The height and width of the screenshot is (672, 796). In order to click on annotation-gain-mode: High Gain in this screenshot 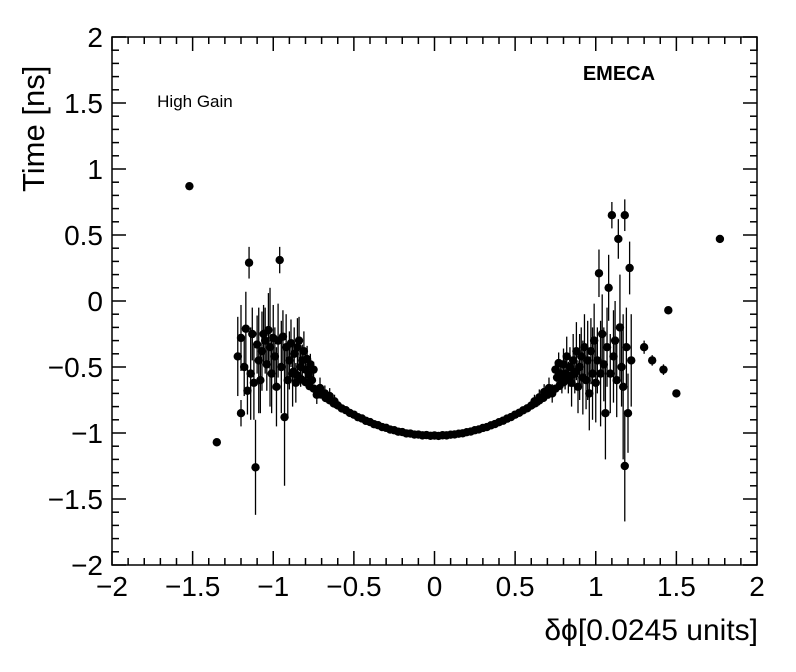, I will do `click(195, 102)`.